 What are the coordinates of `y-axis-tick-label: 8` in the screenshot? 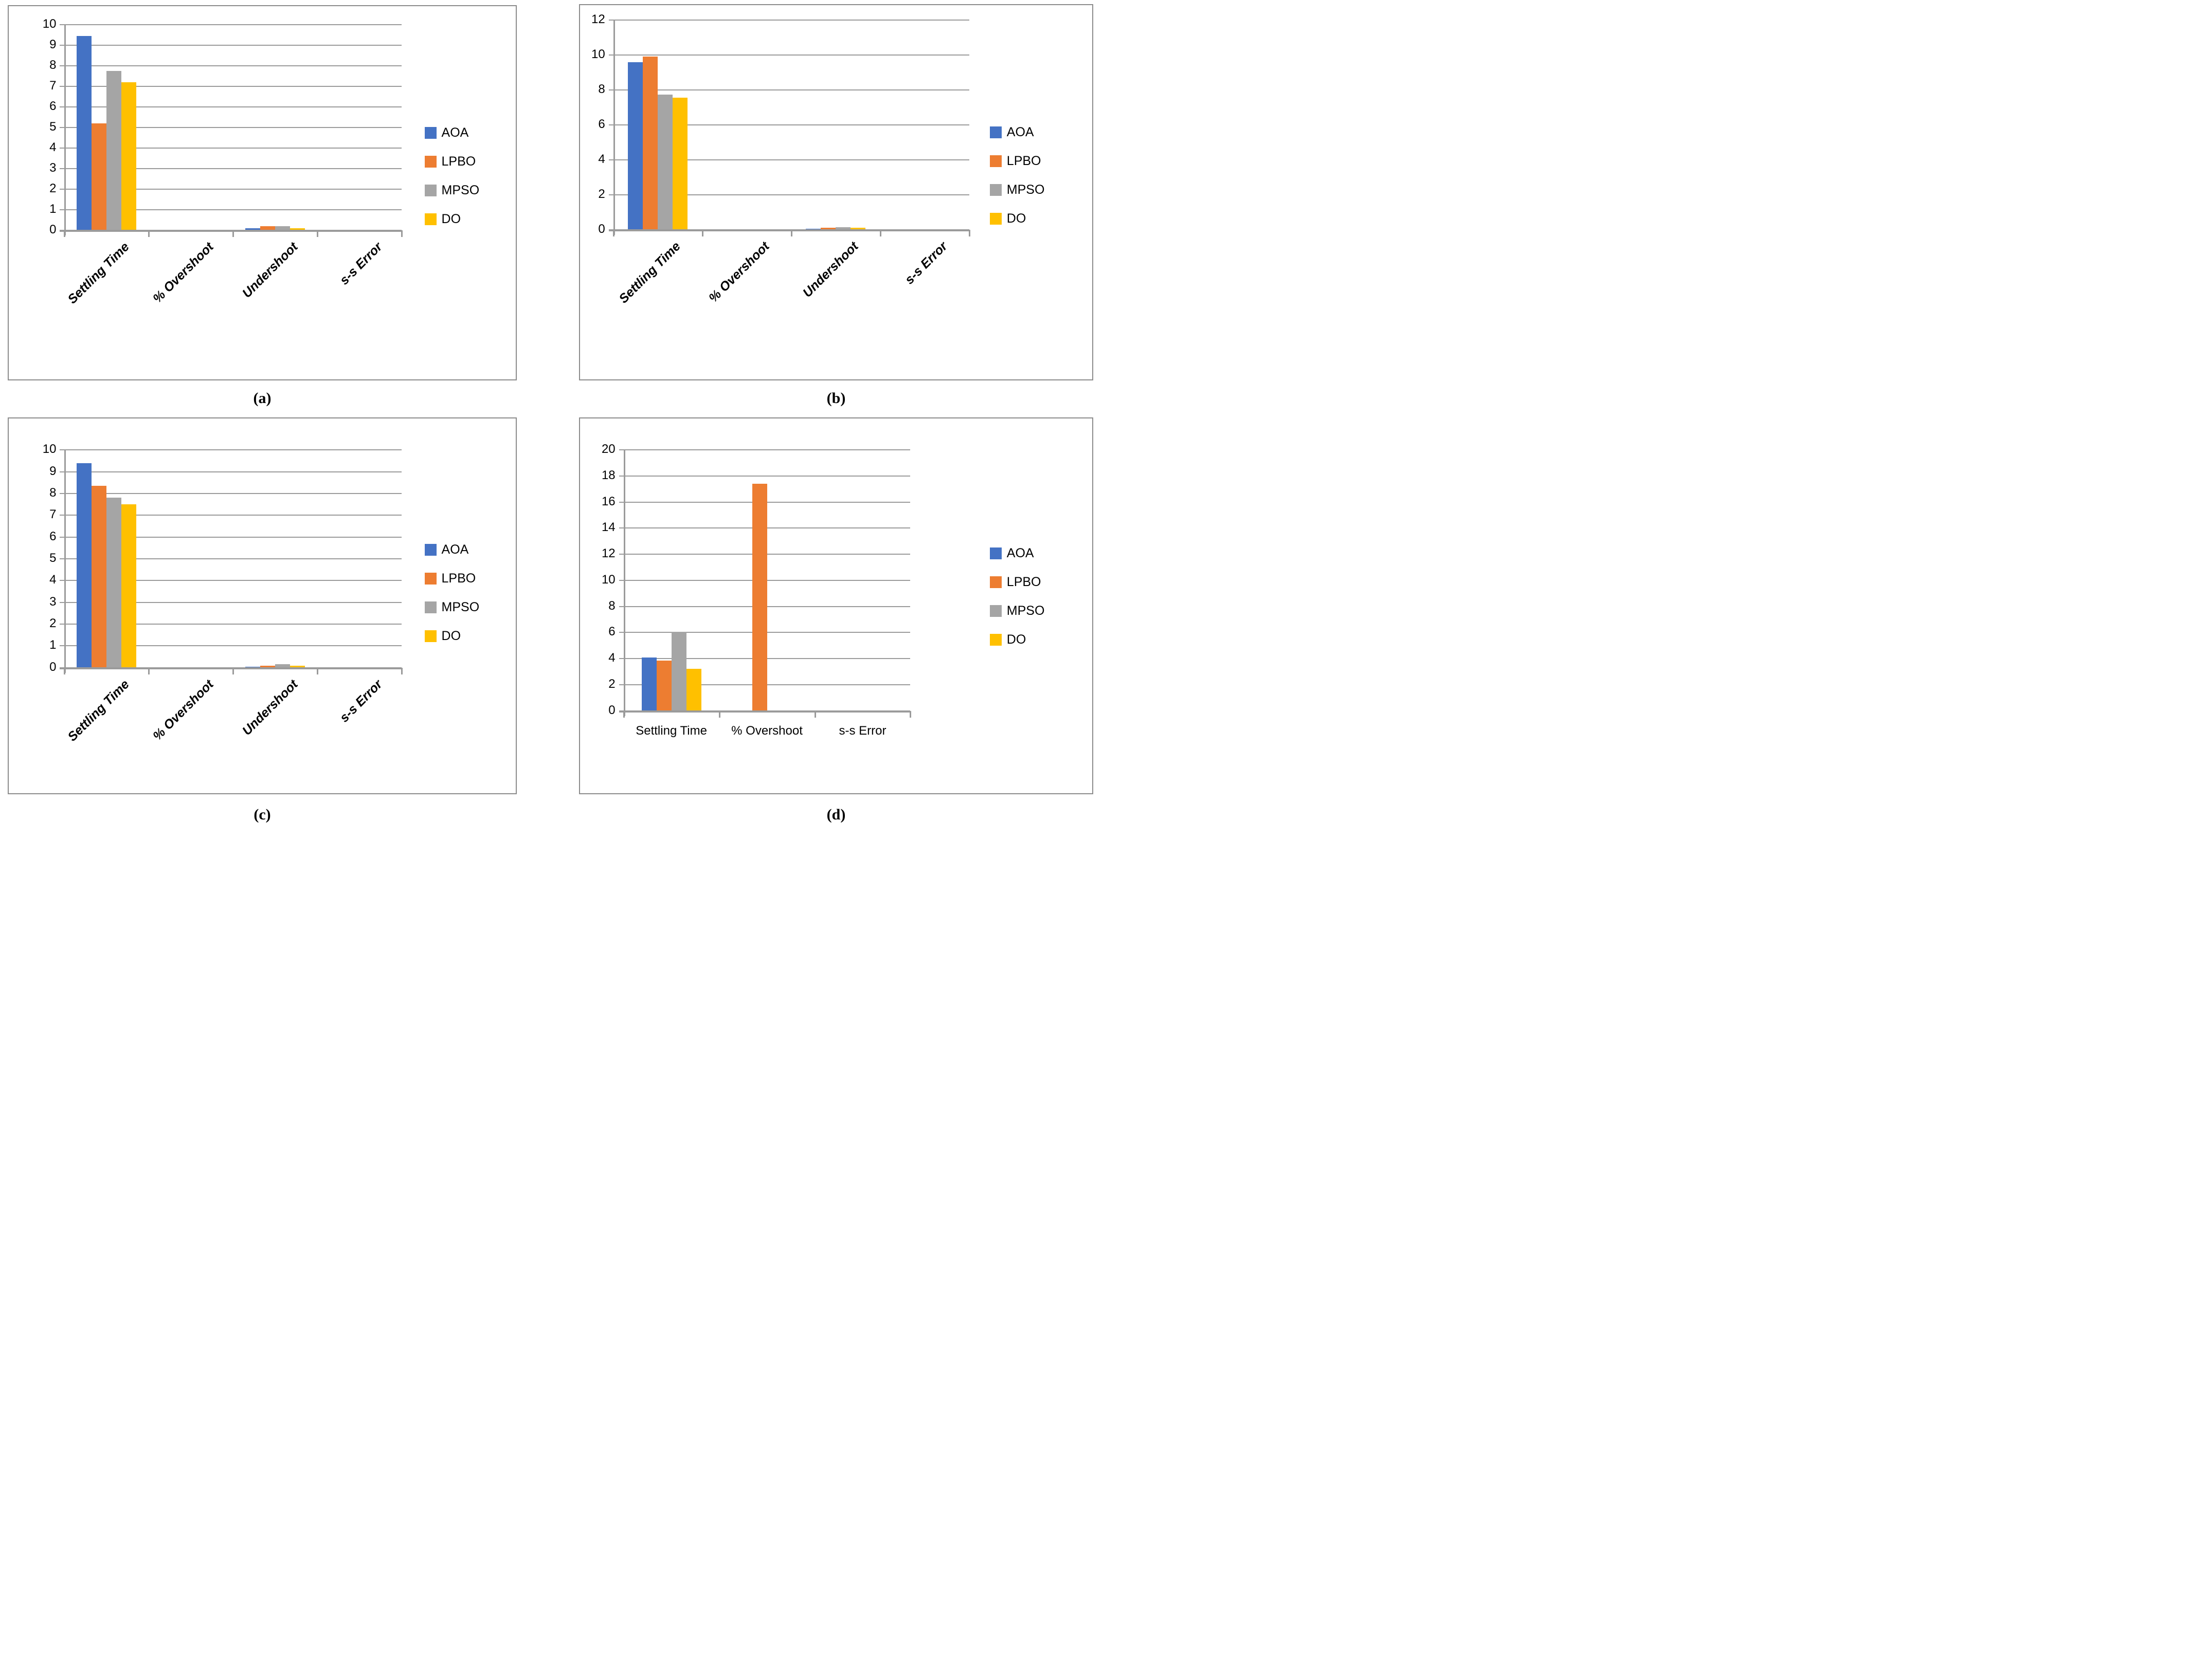 It's located at (53, 493).